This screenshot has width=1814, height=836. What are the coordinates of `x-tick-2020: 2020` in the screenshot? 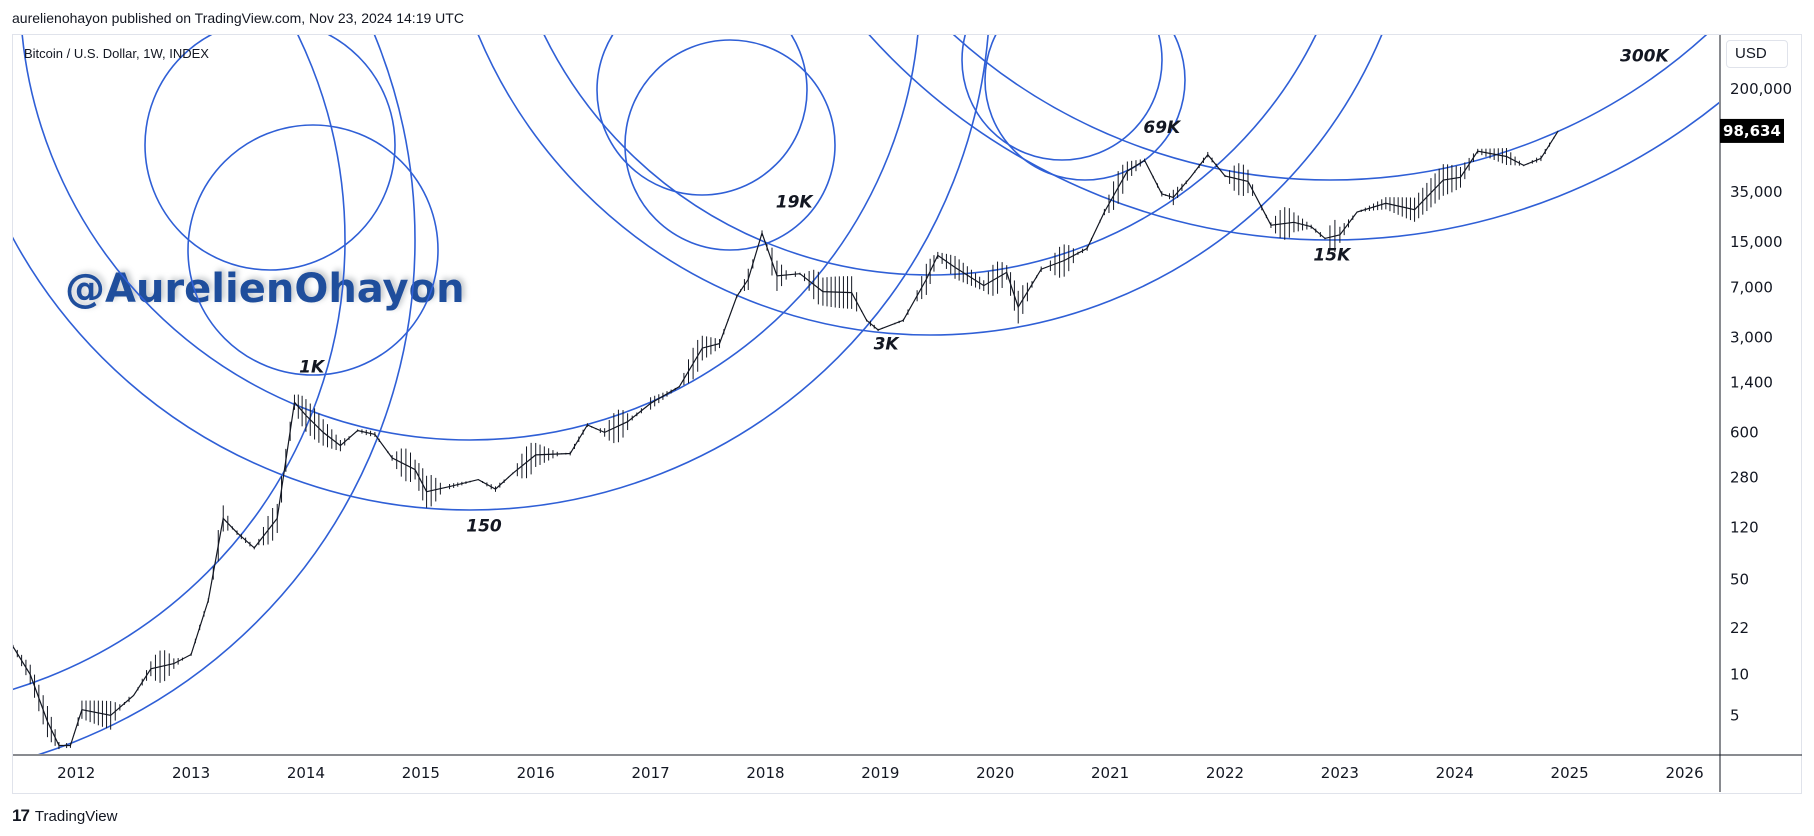 It's located at (995, 773).